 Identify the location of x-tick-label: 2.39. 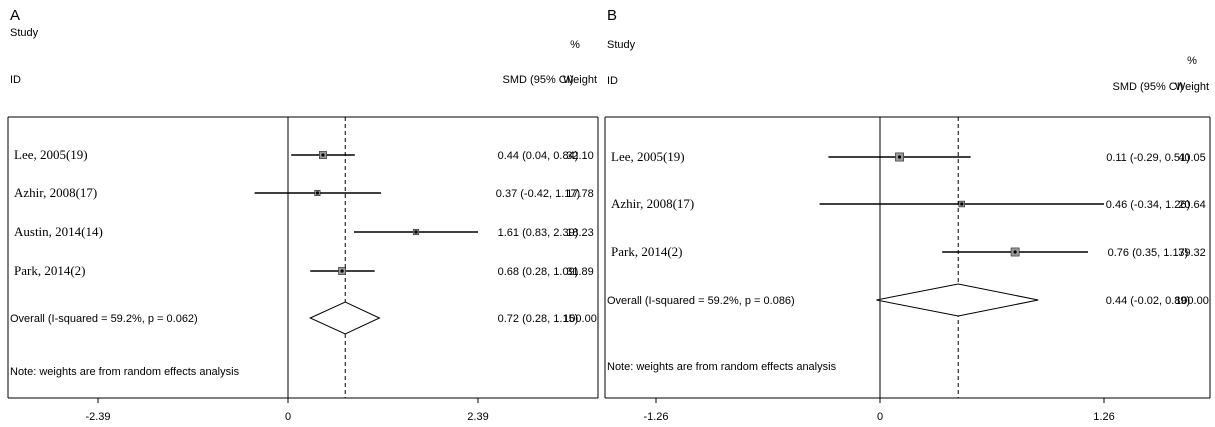
(477, 417).